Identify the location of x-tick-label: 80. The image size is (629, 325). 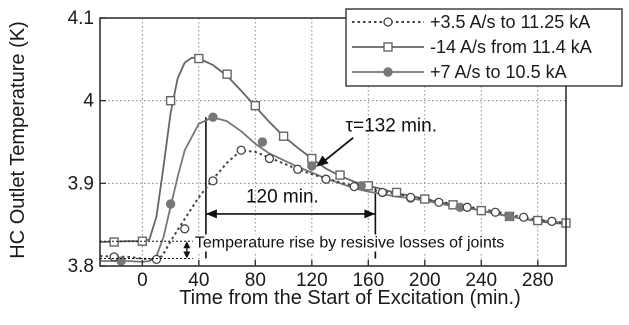
(255, 280).